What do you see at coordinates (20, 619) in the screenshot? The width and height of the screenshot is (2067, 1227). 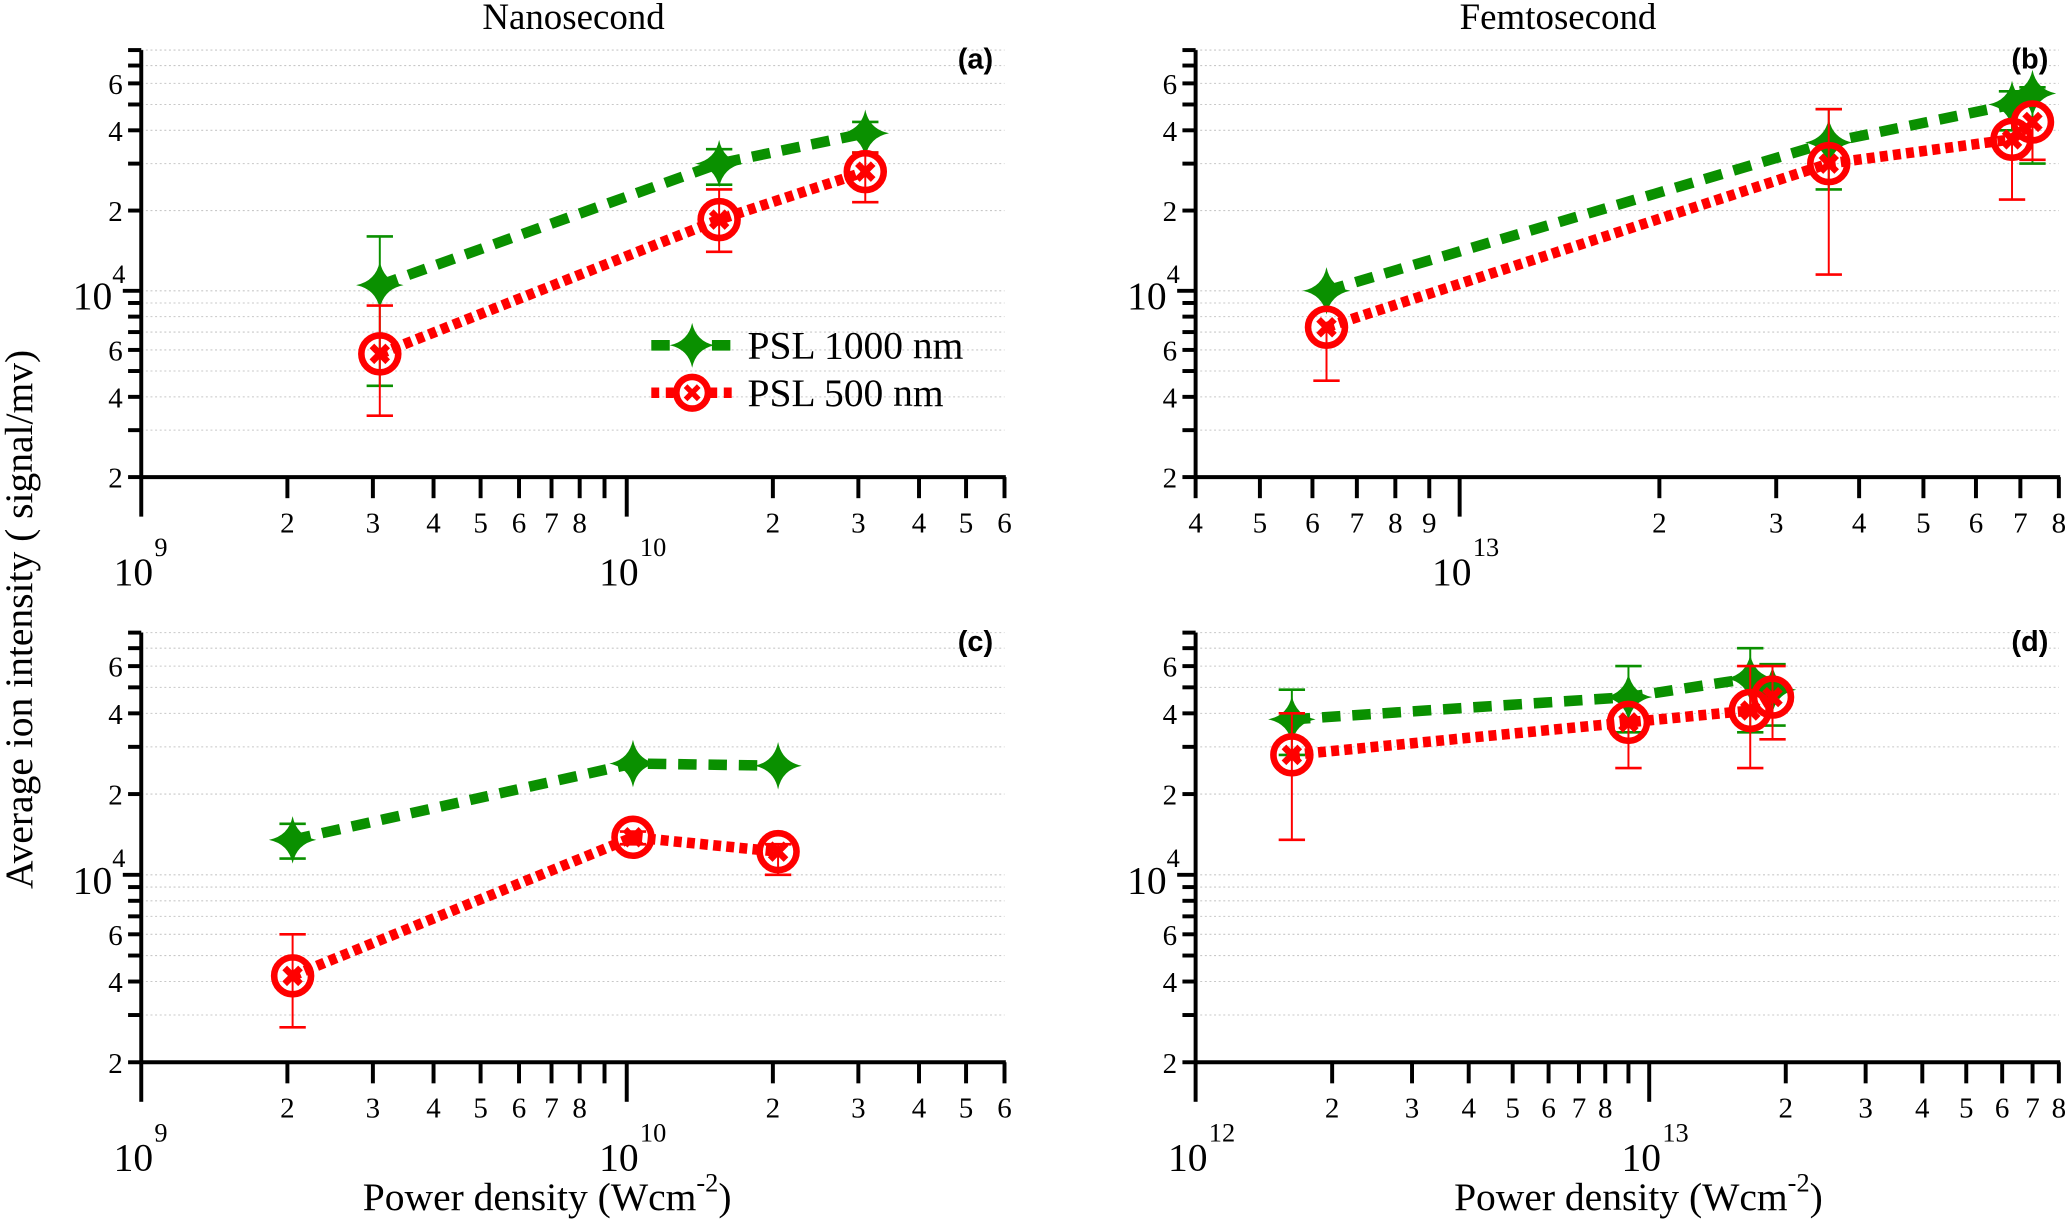 I see `y-axis-label: Average ion intensity ( signal/mv)` at bounding box center [20, 619].